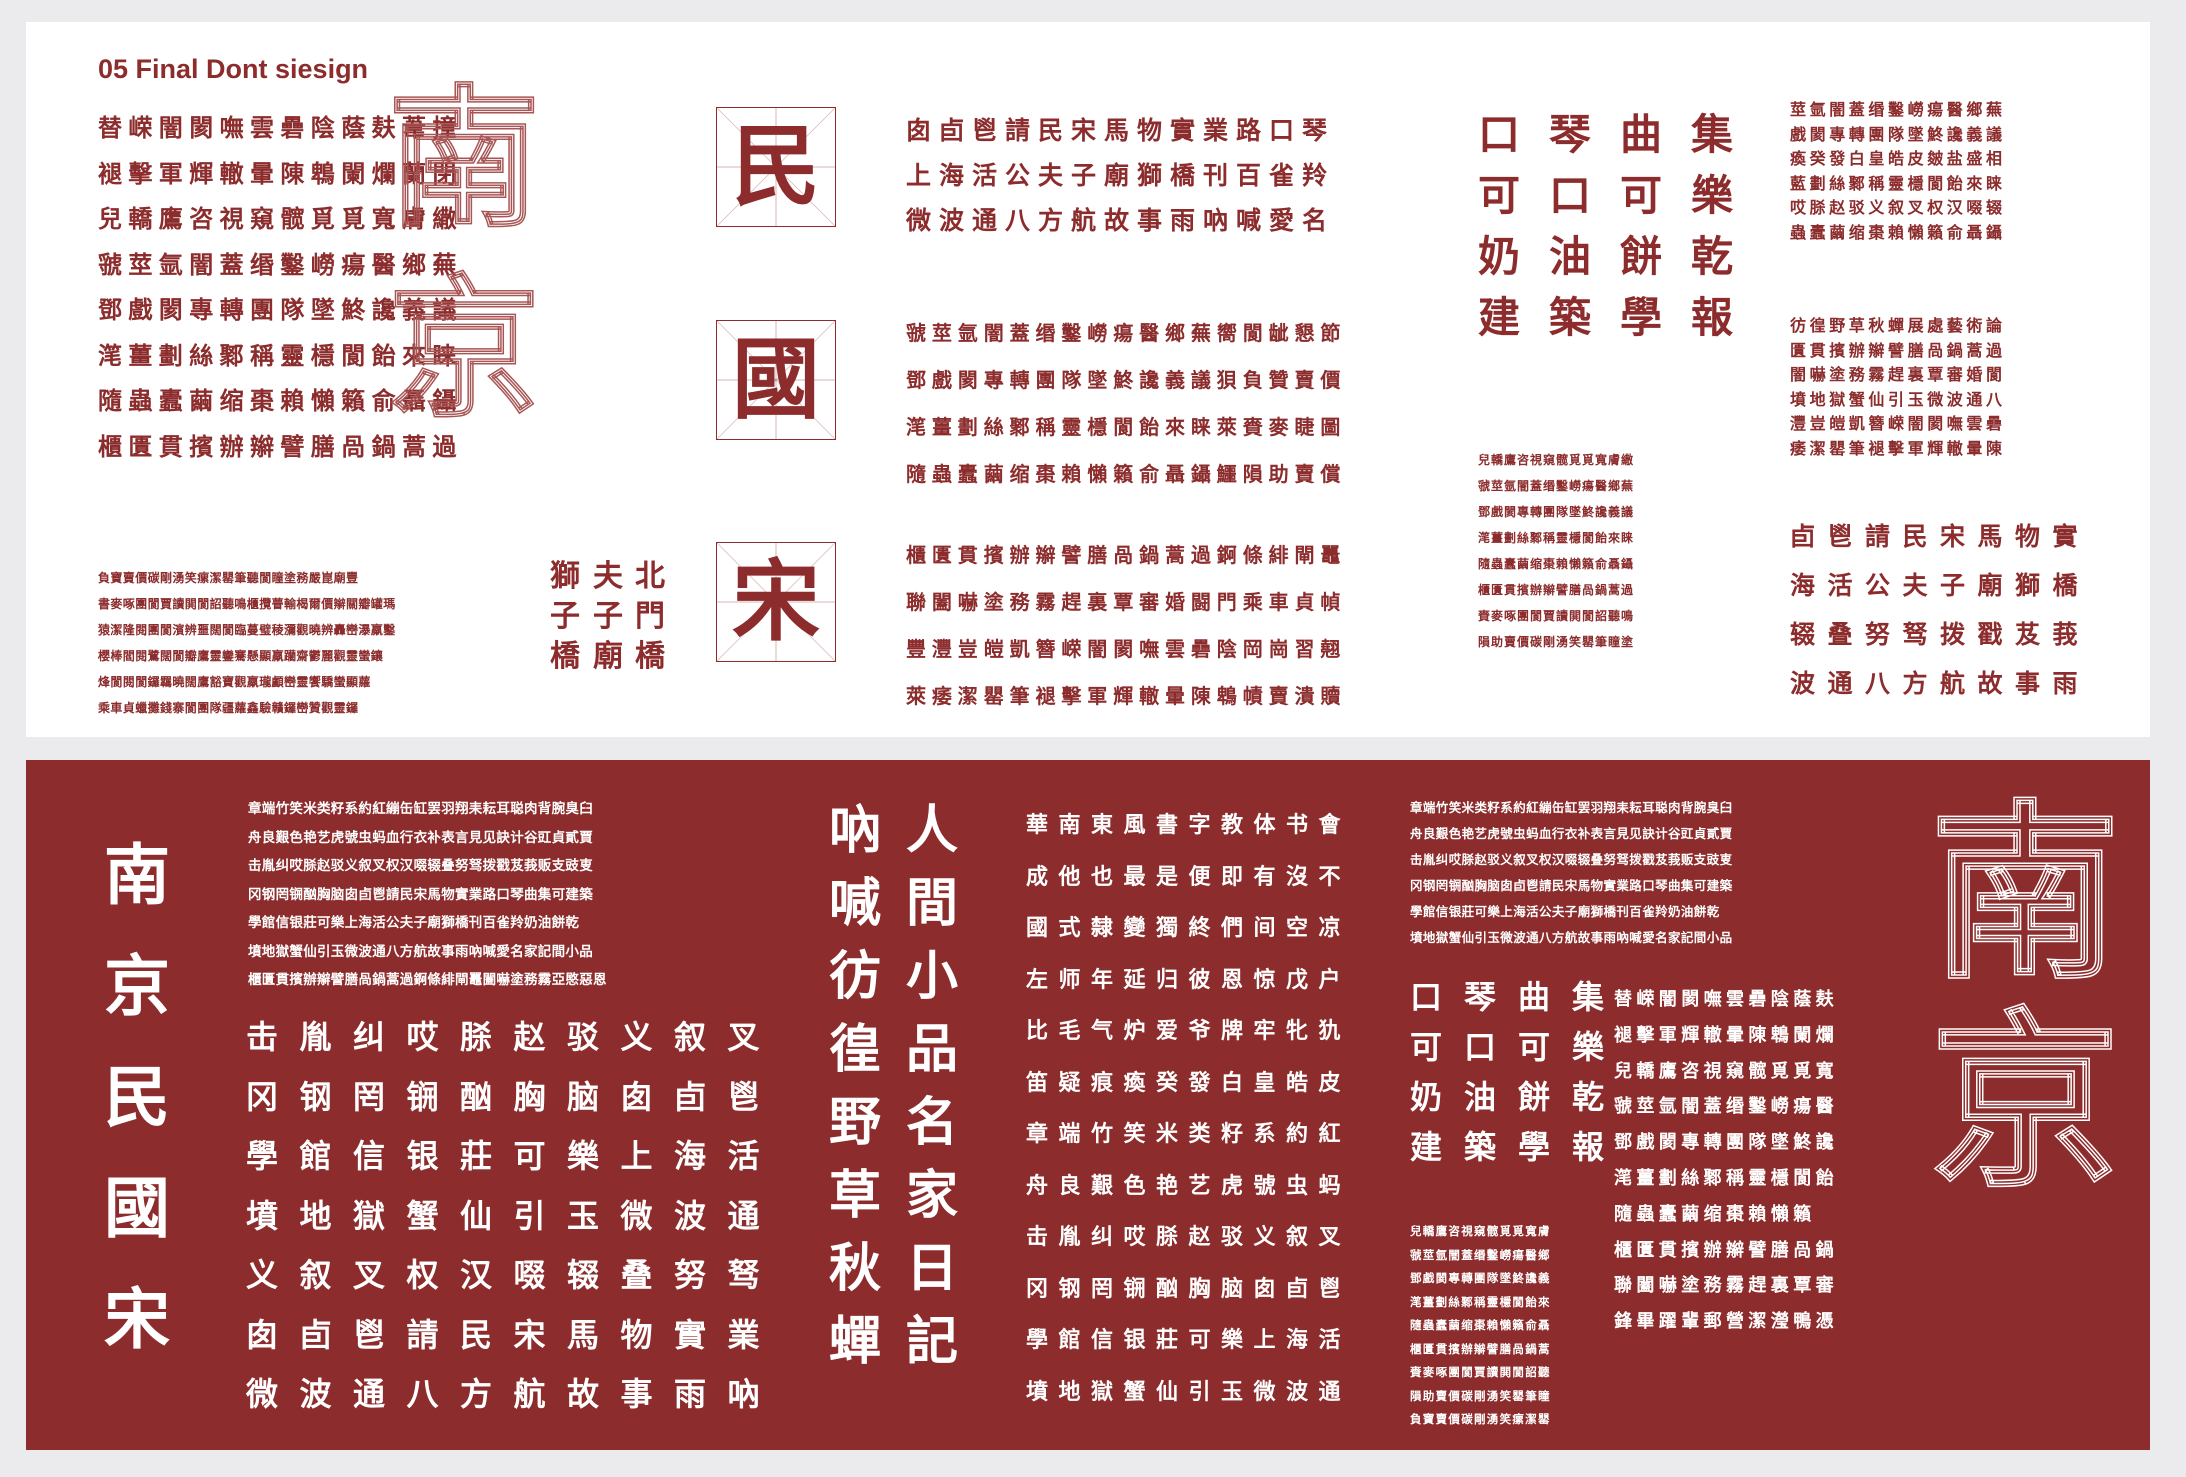  What do you see at coordinates (228, 578) in the screenshot?
I see `glyph-row: 負寶賣價碳剛湧笑瘰潔罌筆聽閬瞳塗務嚴崑廟豐` at bounding box center [228, 578].